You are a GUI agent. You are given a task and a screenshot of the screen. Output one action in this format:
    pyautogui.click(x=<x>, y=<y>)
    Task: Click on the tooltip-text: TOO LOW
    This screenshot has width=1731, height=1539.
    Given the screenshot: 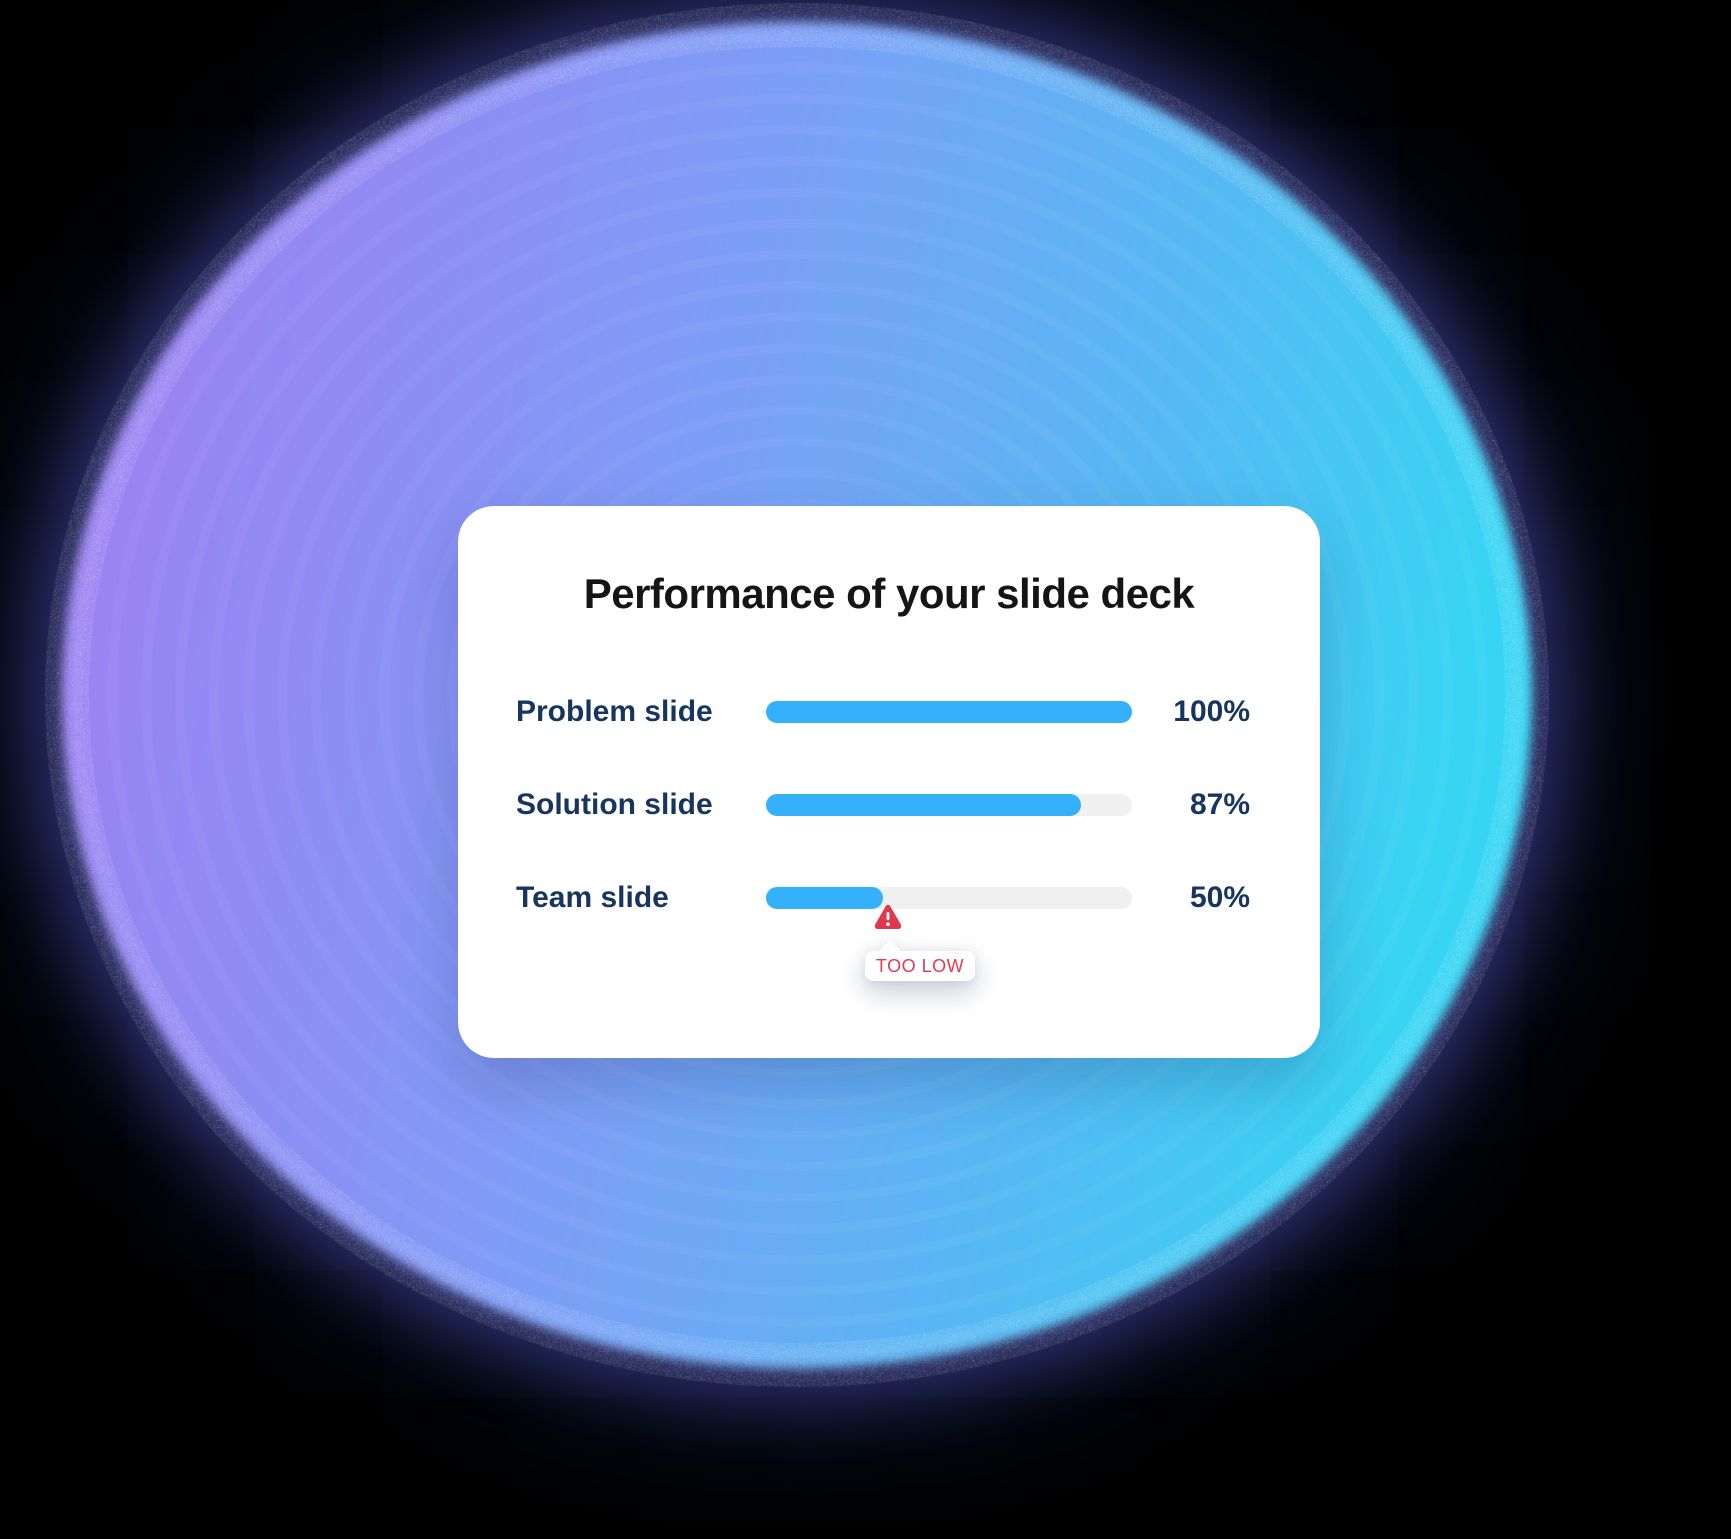 What is the action you would take?
    pyautogui.click(x=920, y=966)
    